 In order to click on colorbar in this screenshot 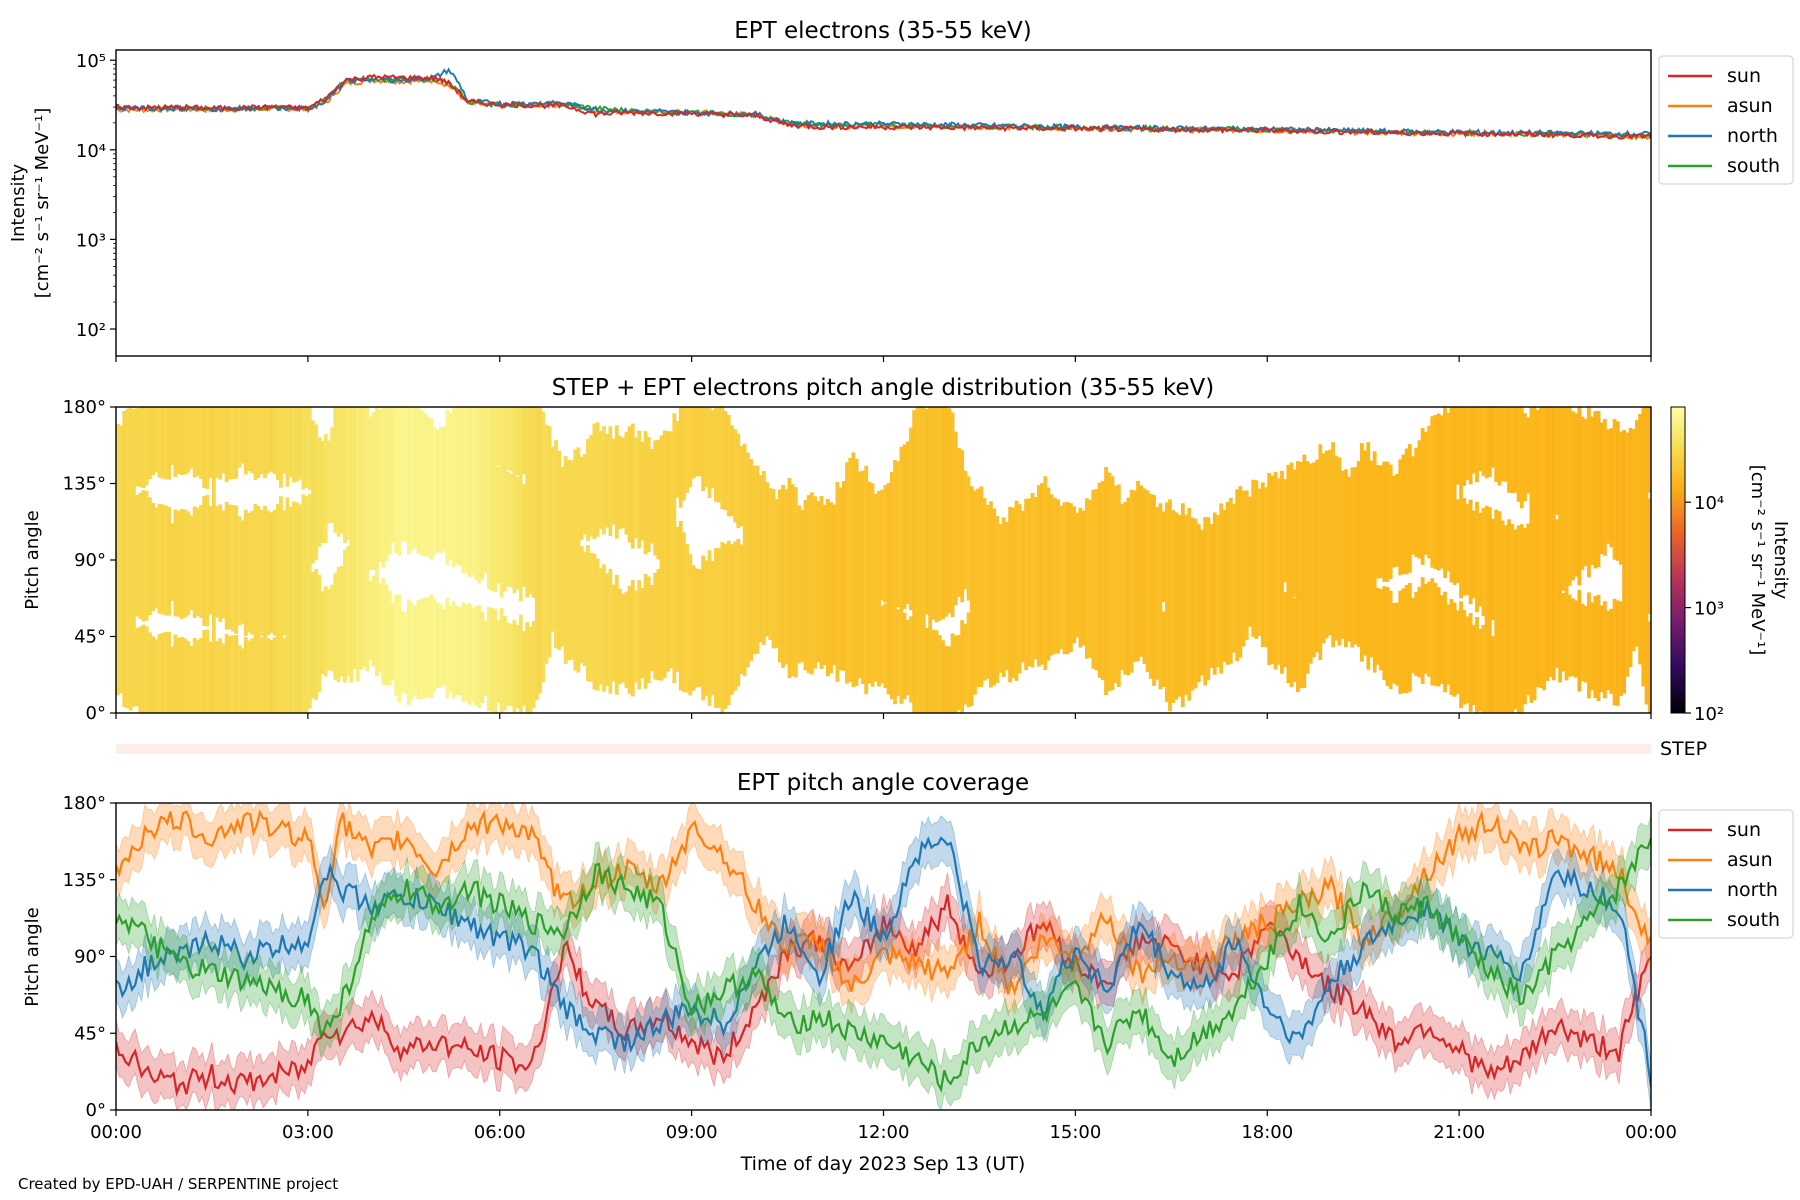, I will do `click(1678, 560)`.